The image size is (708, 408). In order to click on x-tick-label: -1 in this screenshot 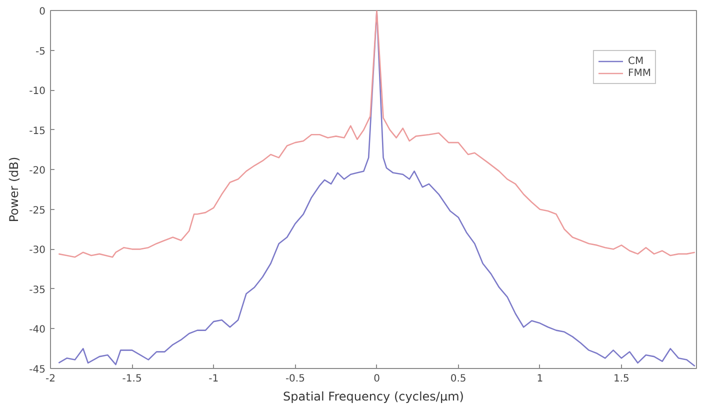, I will do `click(213, 379)`.